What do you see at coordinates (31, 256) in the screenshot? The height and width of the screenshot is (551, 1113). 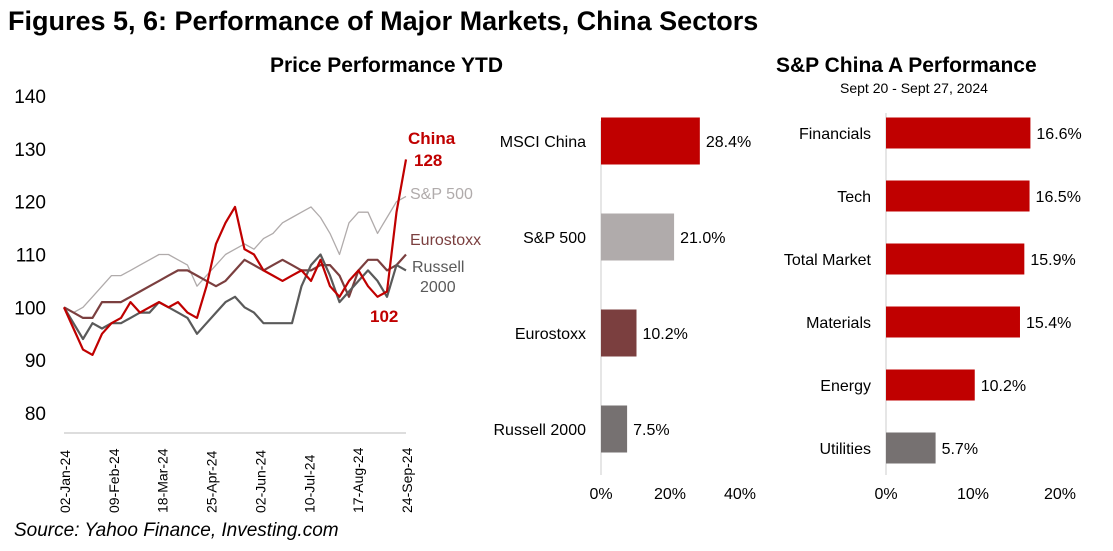 I see `y-tick-label: 110` at bounding box center [31, 256].